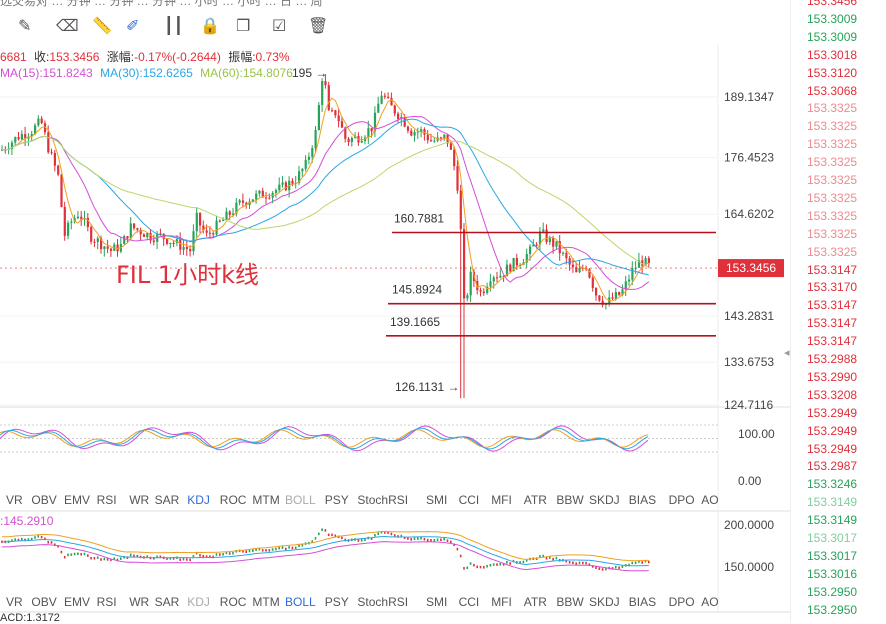 Image resolution: width=886 pixels, height=624 pixels. What do you see at coordinates (243, 25) in the screenshot?
I see `copy-icon: ❐` at bounding box center [243, 25].